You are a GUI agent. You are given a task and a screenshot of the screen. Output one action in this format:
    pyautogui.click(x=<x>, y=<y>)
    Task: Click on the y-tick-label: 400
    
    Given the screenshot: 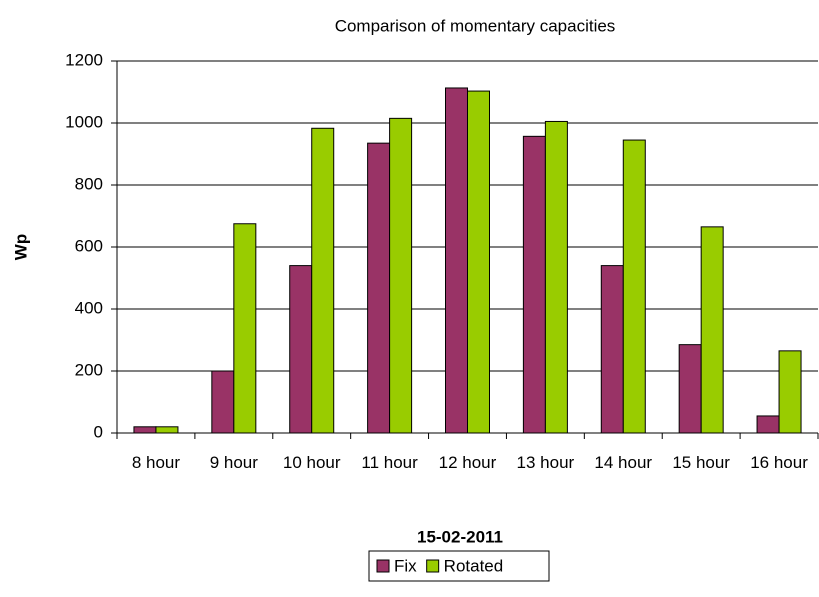 What is the action you would take?
    pyautogui.click(x=89, y=307)
    